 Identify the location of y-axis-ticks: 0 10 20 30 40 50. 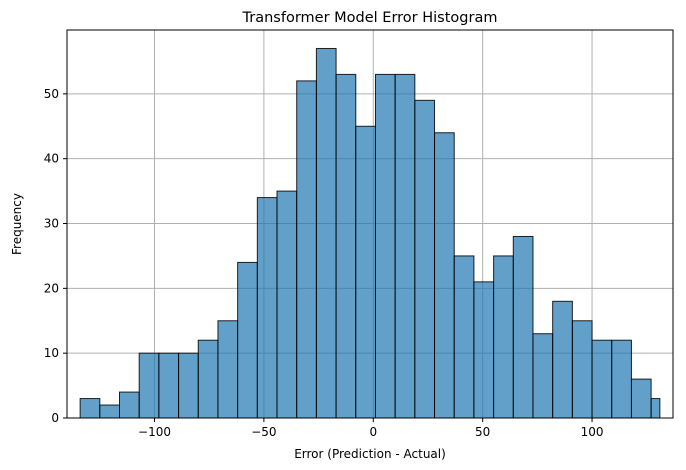
(55, 256).